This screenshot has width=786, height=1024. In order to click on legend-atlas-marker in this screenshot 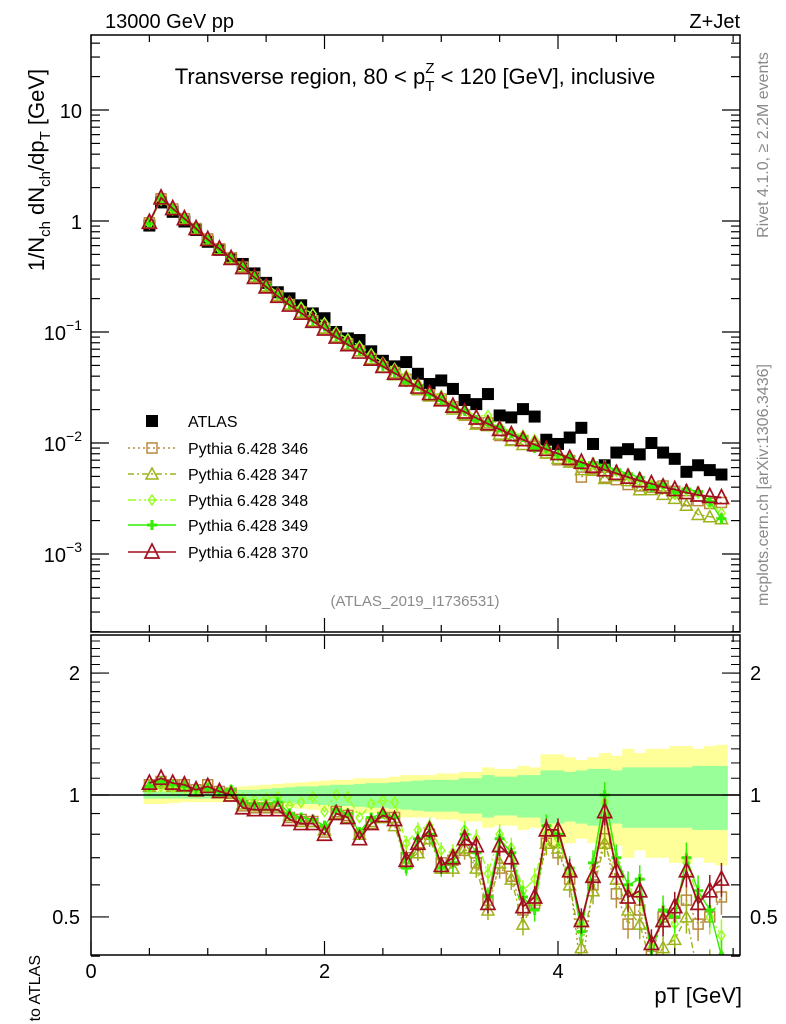, I will do `click(152, 421)`.